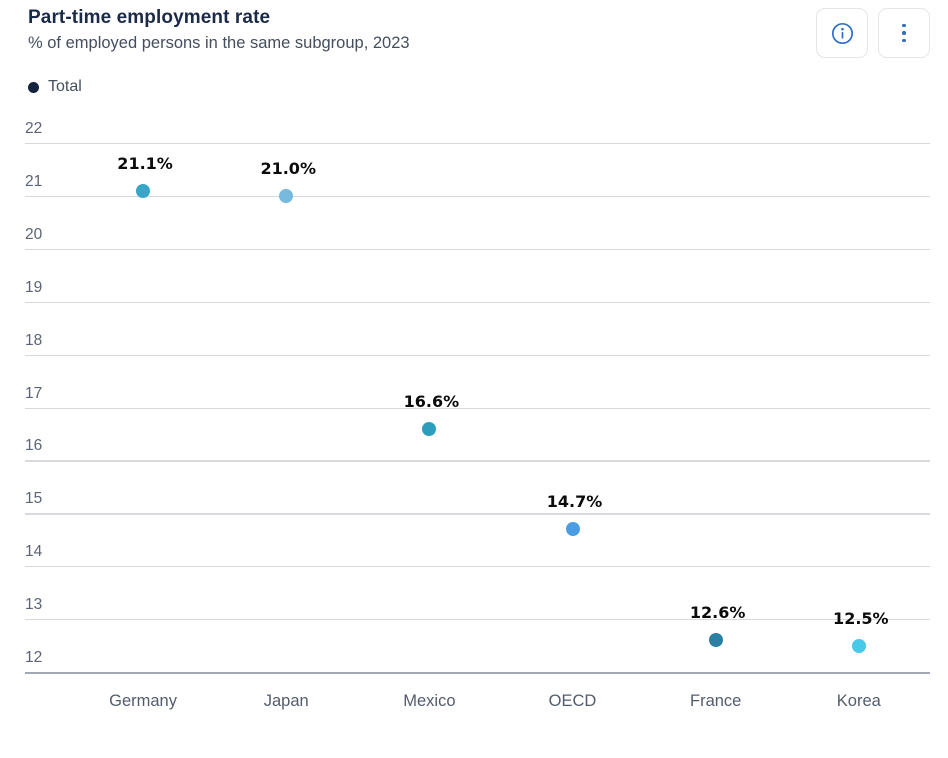 This screenshot has width=948, height=758. What do you see at coordinates (288, 168) in the screenshot?
I see `data-label-japan: 21.0%` at bounding box center [288, 168].